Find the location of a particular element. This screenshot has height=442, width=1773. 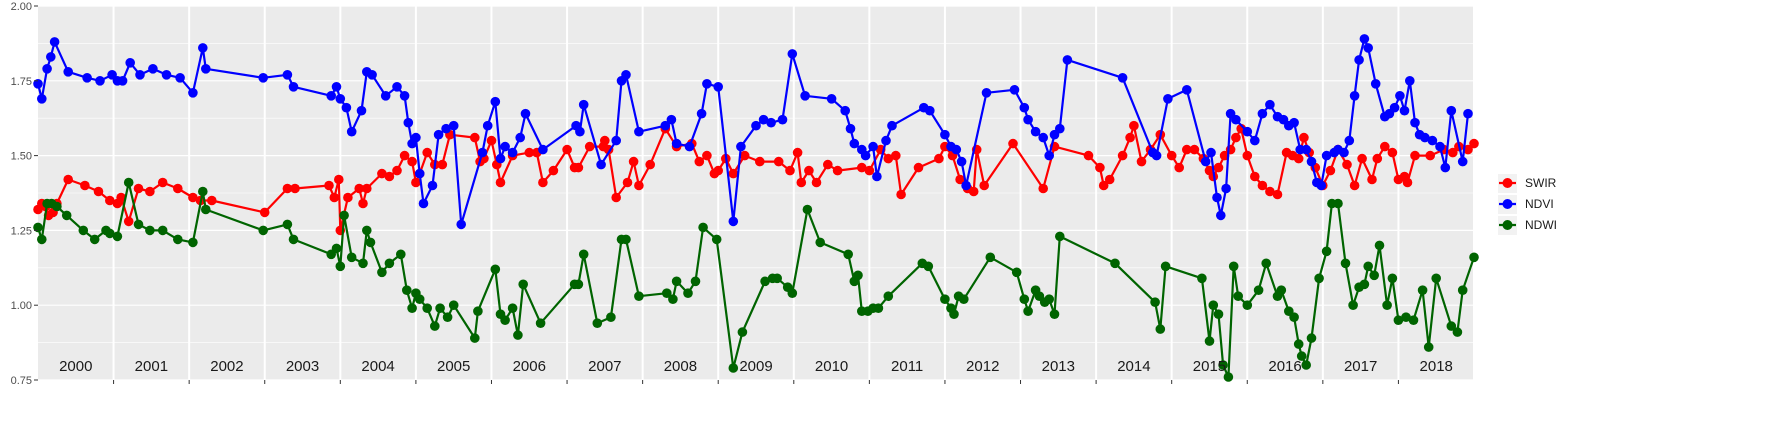

year-label: 2002 is located at coordinates (226, 366).